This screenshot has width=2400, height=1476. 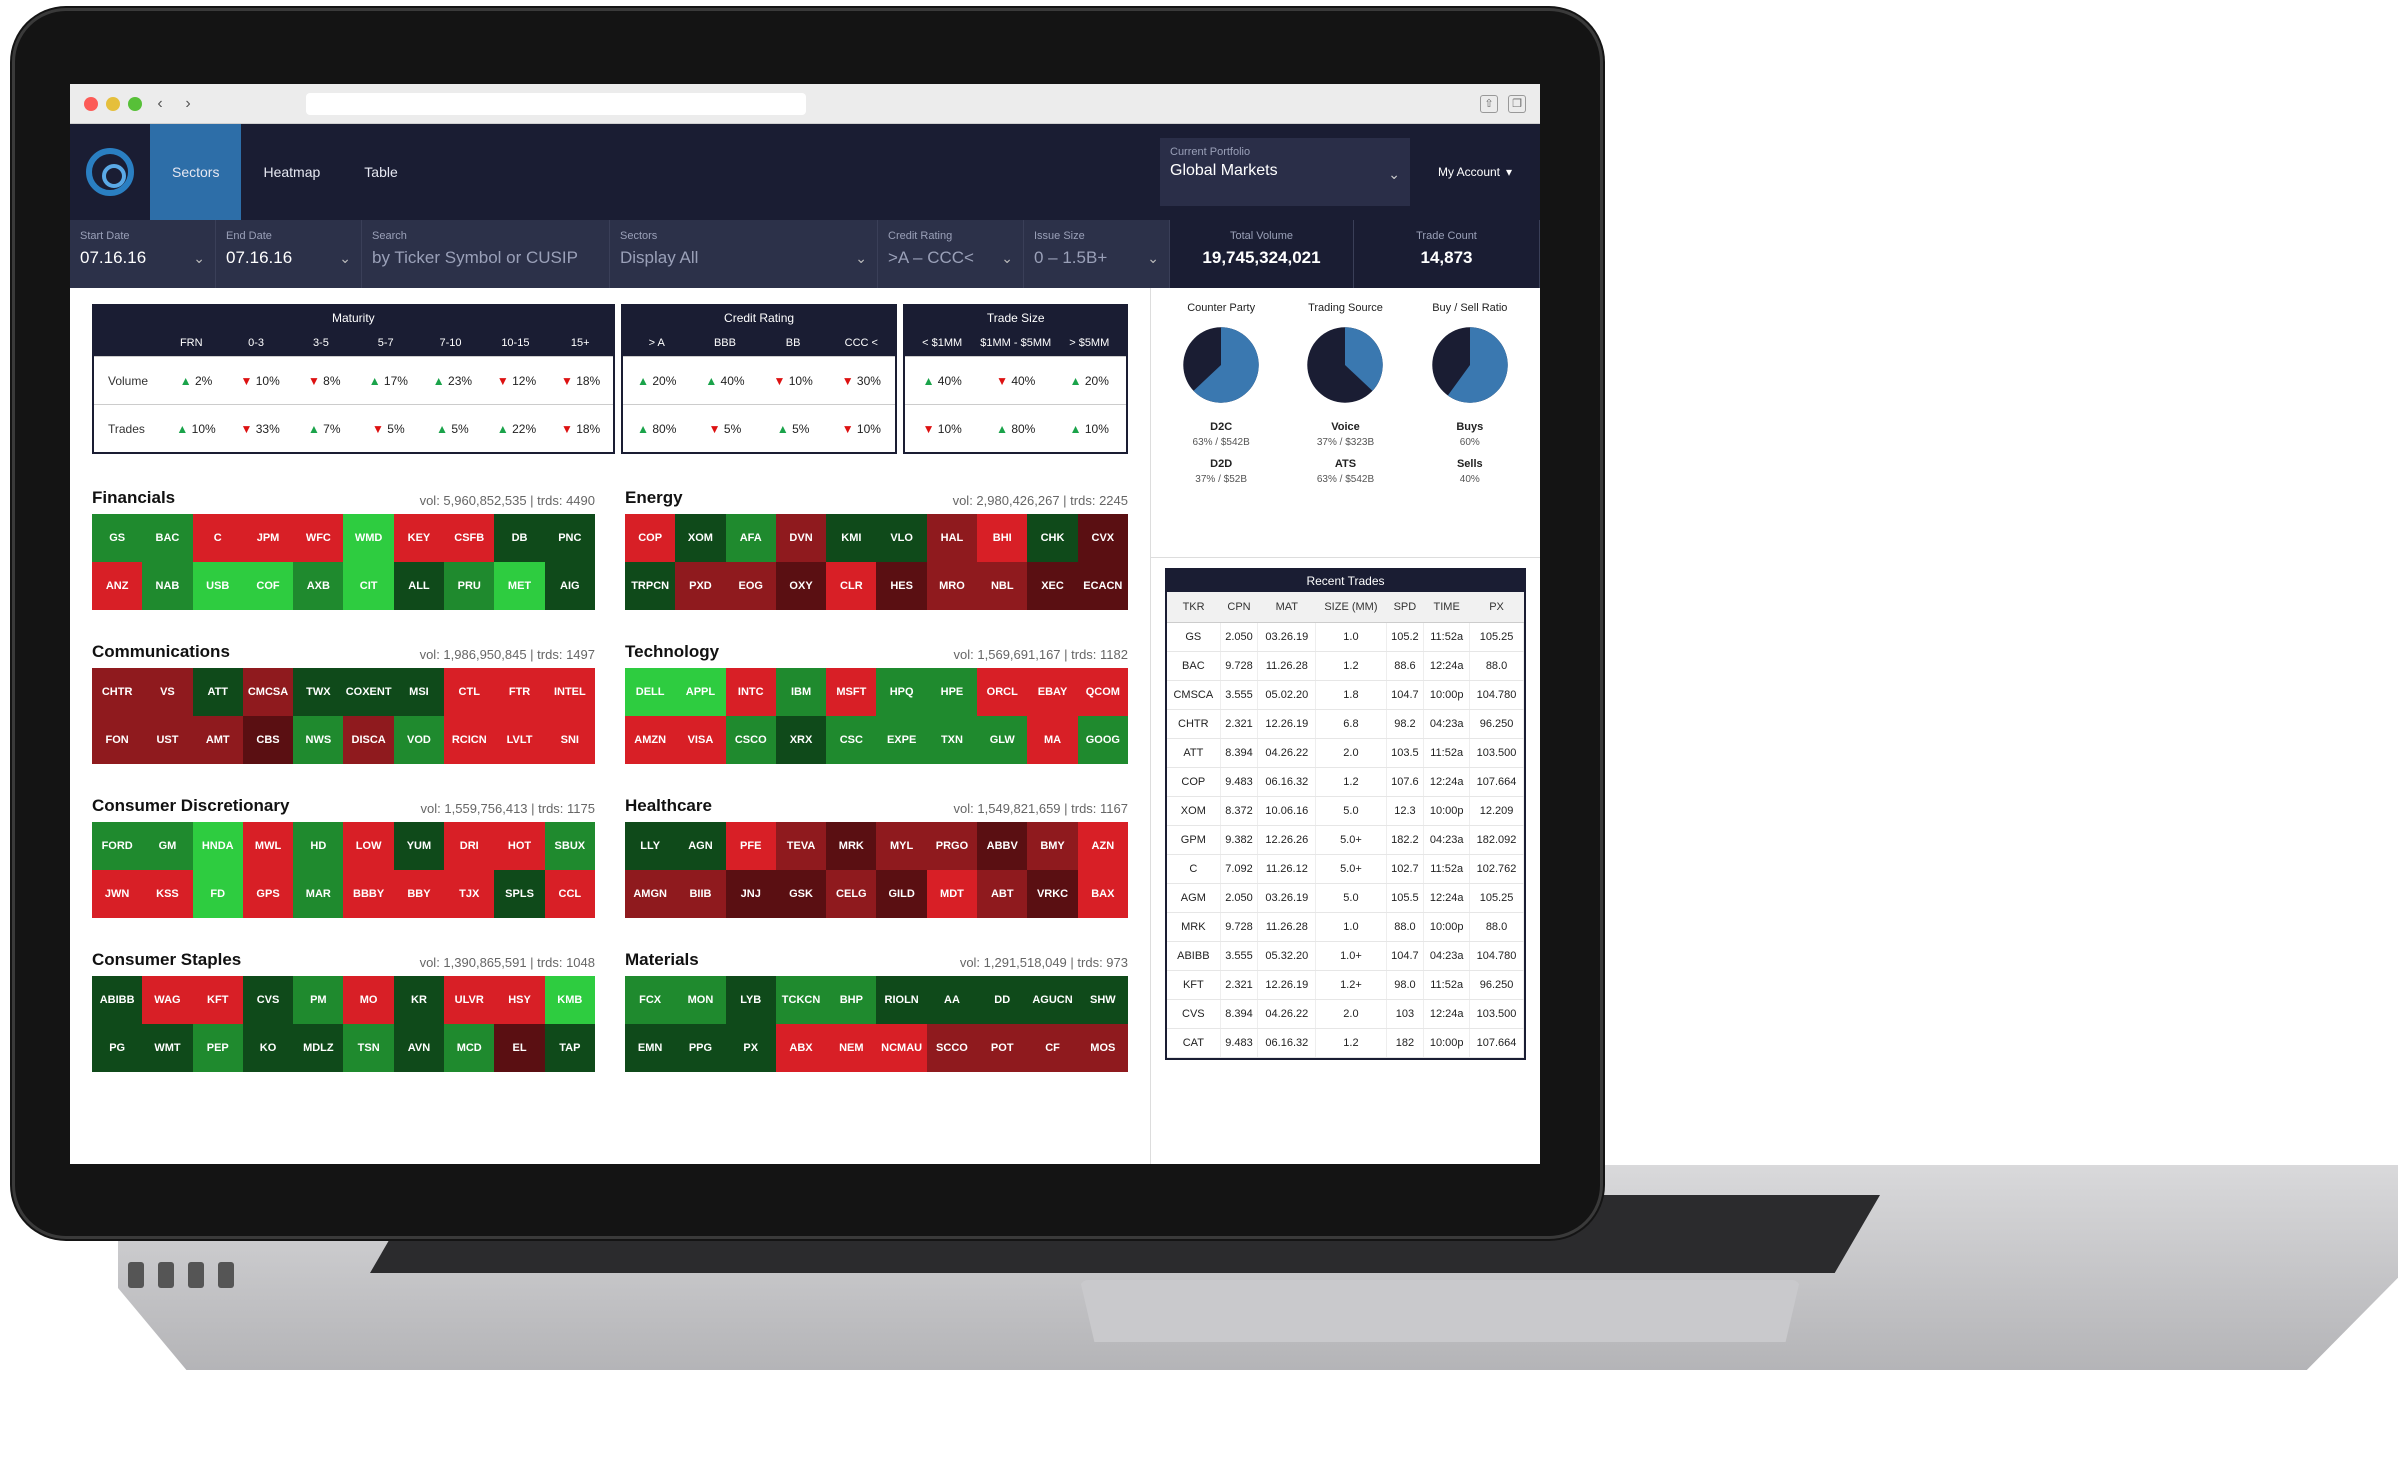 What do you see at coordinates (901, 586) in the screenshot?
I see `heatmap-cell: HES` at bounding box center [901, 586].